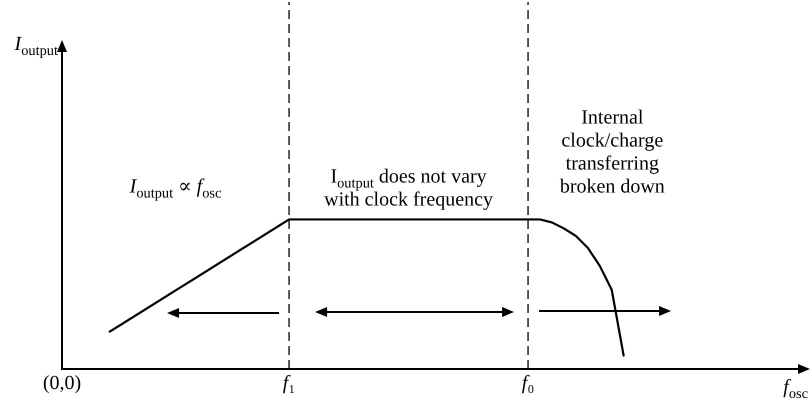  What do you see at coordinates (175, 188) in the screenshot?
I see `text: I$_{output}$ ∝ f$_{osc}$` at bounding box center [175, 188].